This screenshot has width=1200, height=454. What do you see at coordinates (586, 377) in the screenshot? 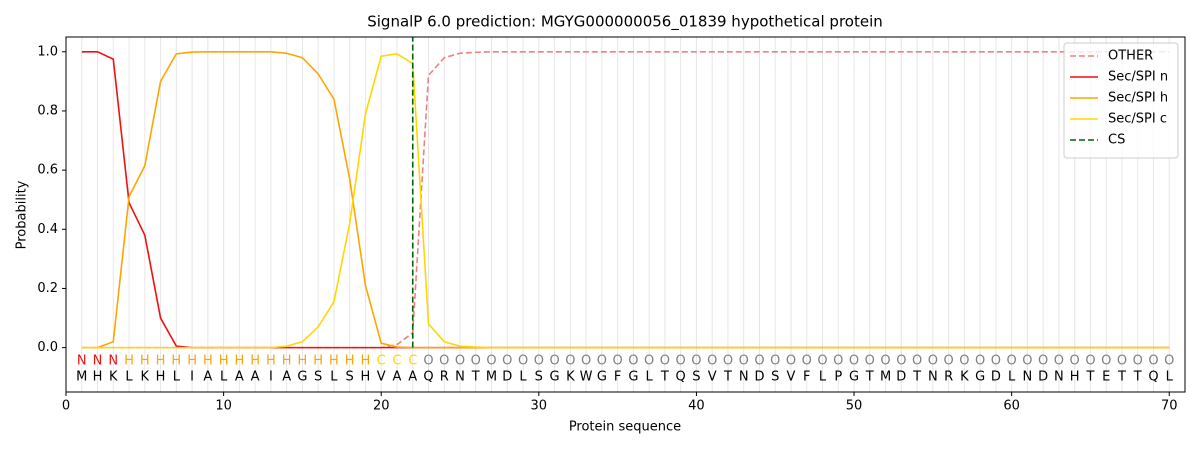
I see `residue: W` at bounding box center [586, 377].